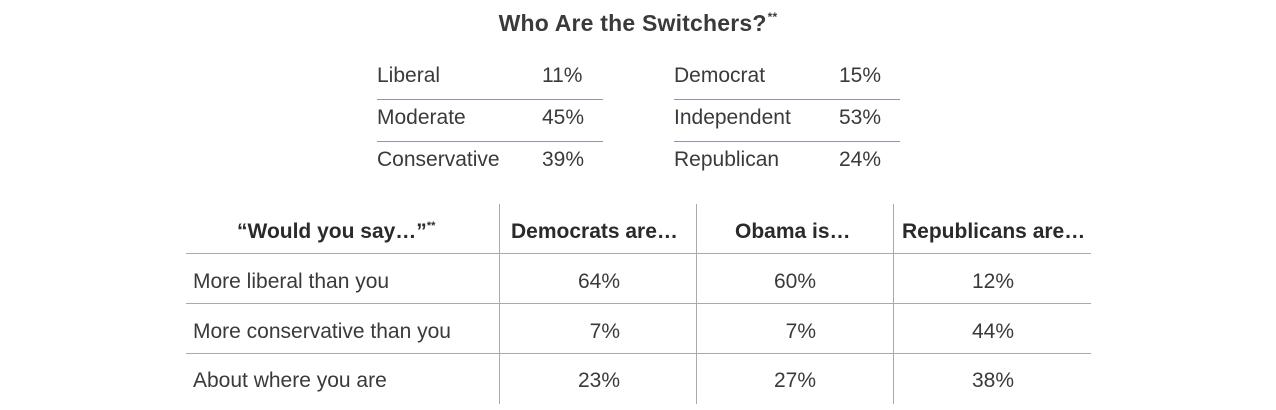  I want to click on party-row: Independent 53%, so click(787, 121).